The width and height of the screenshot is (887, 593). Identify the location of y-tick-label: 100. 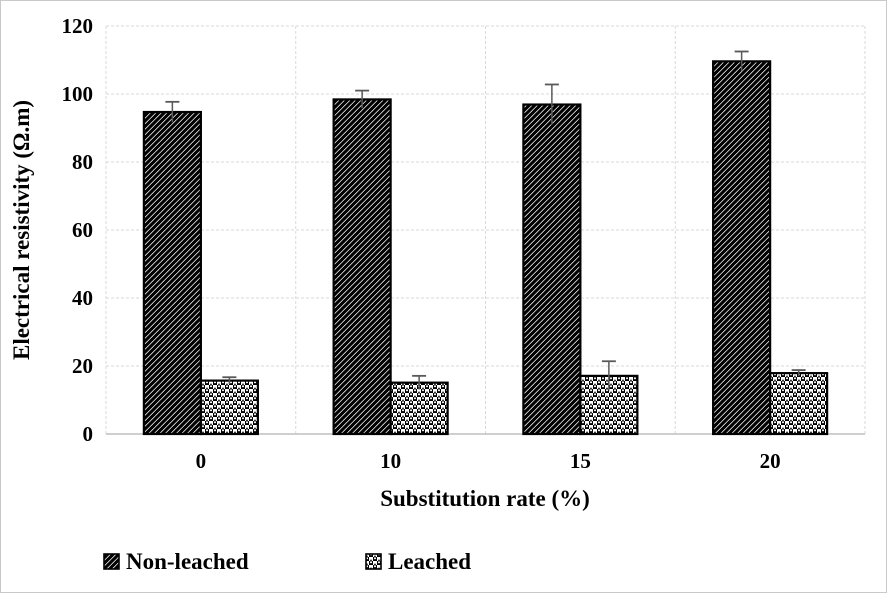
(78, 94).